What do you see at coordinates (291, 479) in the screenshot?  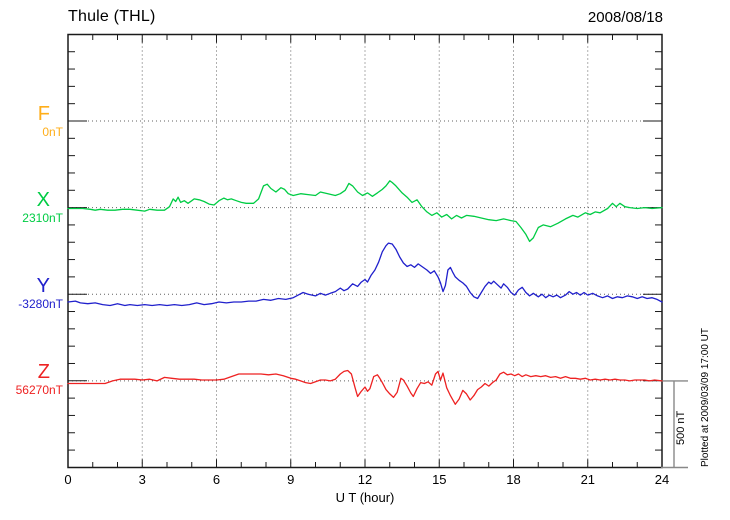 I see `x-tick-9: 9` at bounding box center [291, 479].